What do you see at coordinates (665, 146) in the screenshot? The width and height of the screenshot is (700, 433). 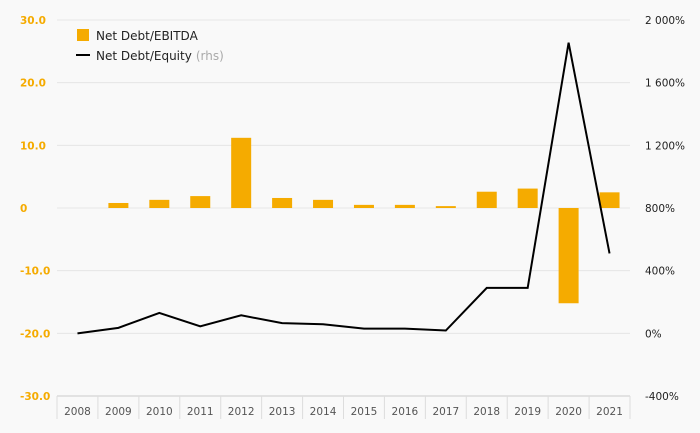 I see `y-right-tick-label: 1 200%` at bounding box center [665, 146].